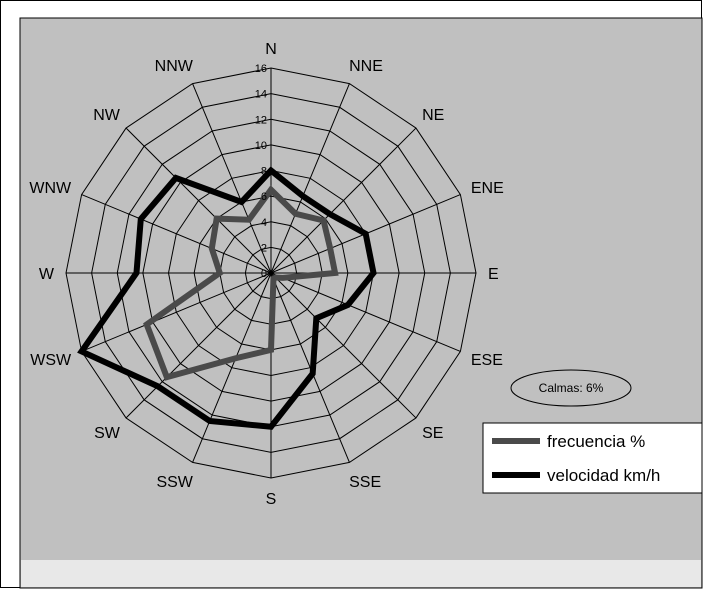 The image size is (703, 594). What do you see at coordinates (433, 115) in the screenshot?
I see `direction-label-ne: NE` at bounding box center [433, 115].